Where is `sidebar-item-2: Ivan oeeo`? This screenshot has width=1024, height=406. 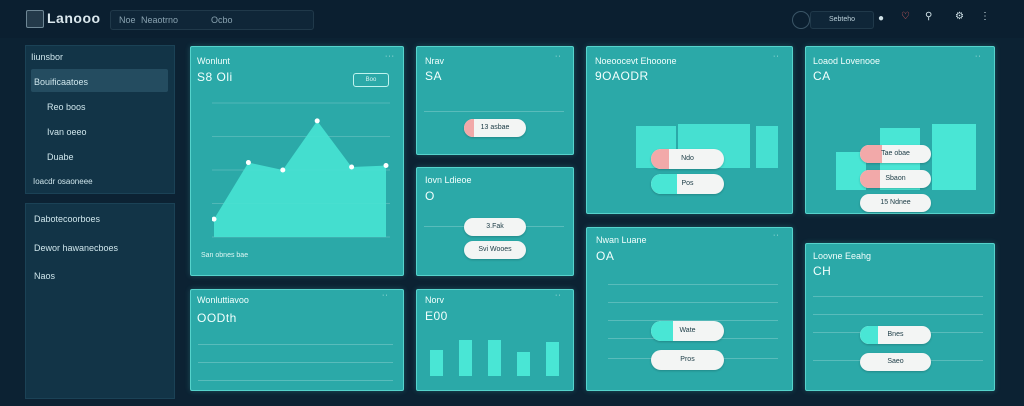
sidebar-item-2: Ivan oeeo is located at coordinates (67, 132).